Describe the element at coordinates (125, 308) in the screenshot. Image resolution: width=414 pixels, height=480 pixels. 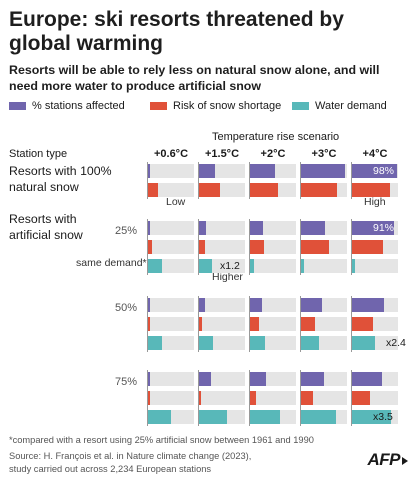
I see `group-label: 50%` at that location.